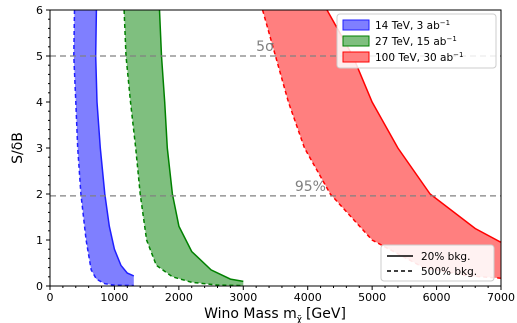  What do you see at coordinates (39, 10) in the screenshot?
I see `y-tick-label-6: 6` at bounding box center [39, 10].